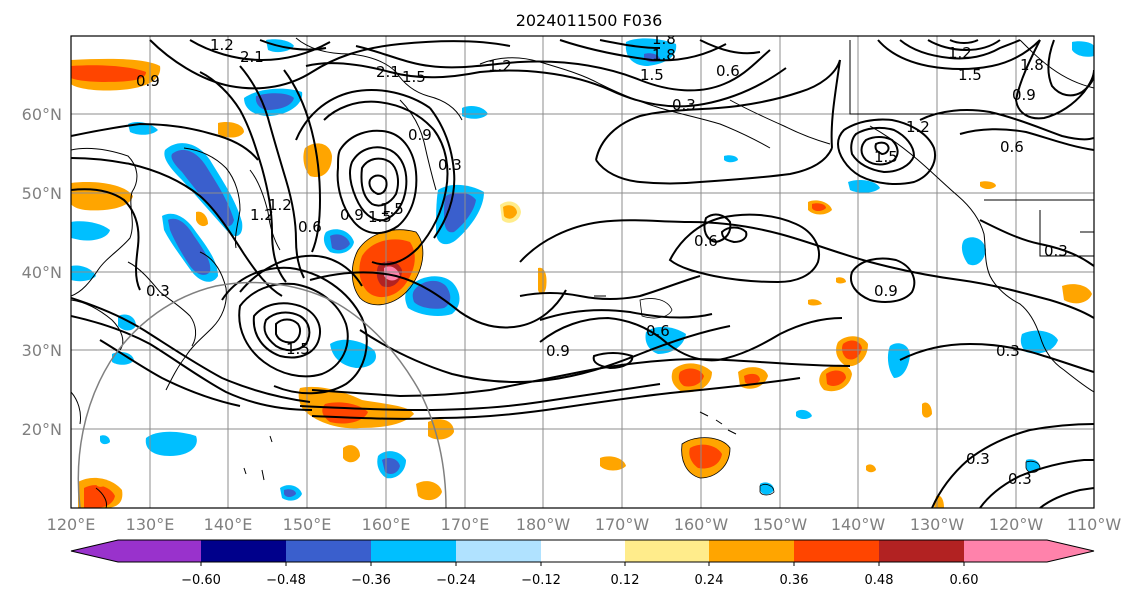  I want to click on latitude-tick-label: 60°N, so click(42, 114).